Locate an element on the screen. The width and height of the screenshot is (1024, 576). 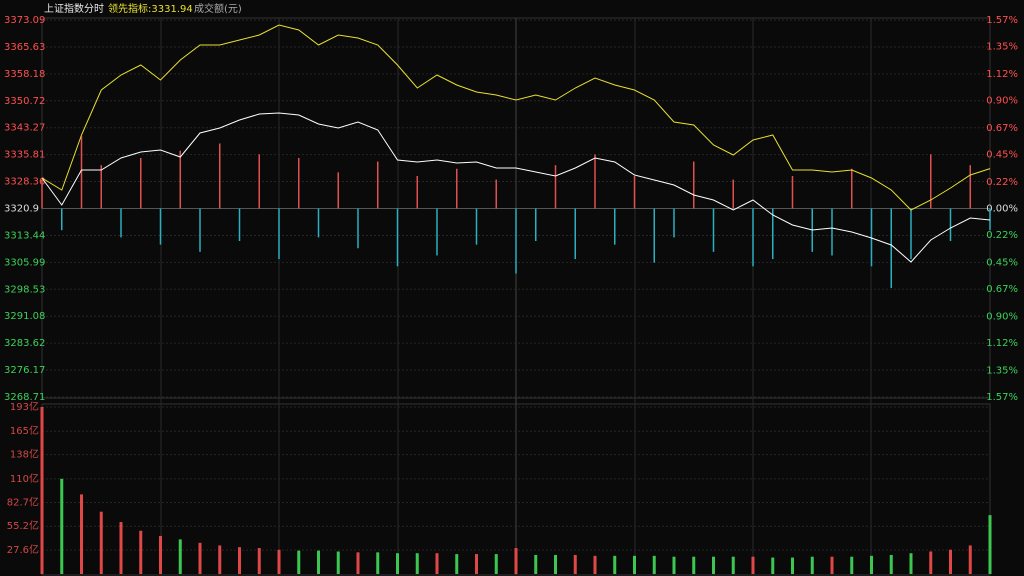
y-tick-label: 3268.71 is located at coordinates (24, 397).